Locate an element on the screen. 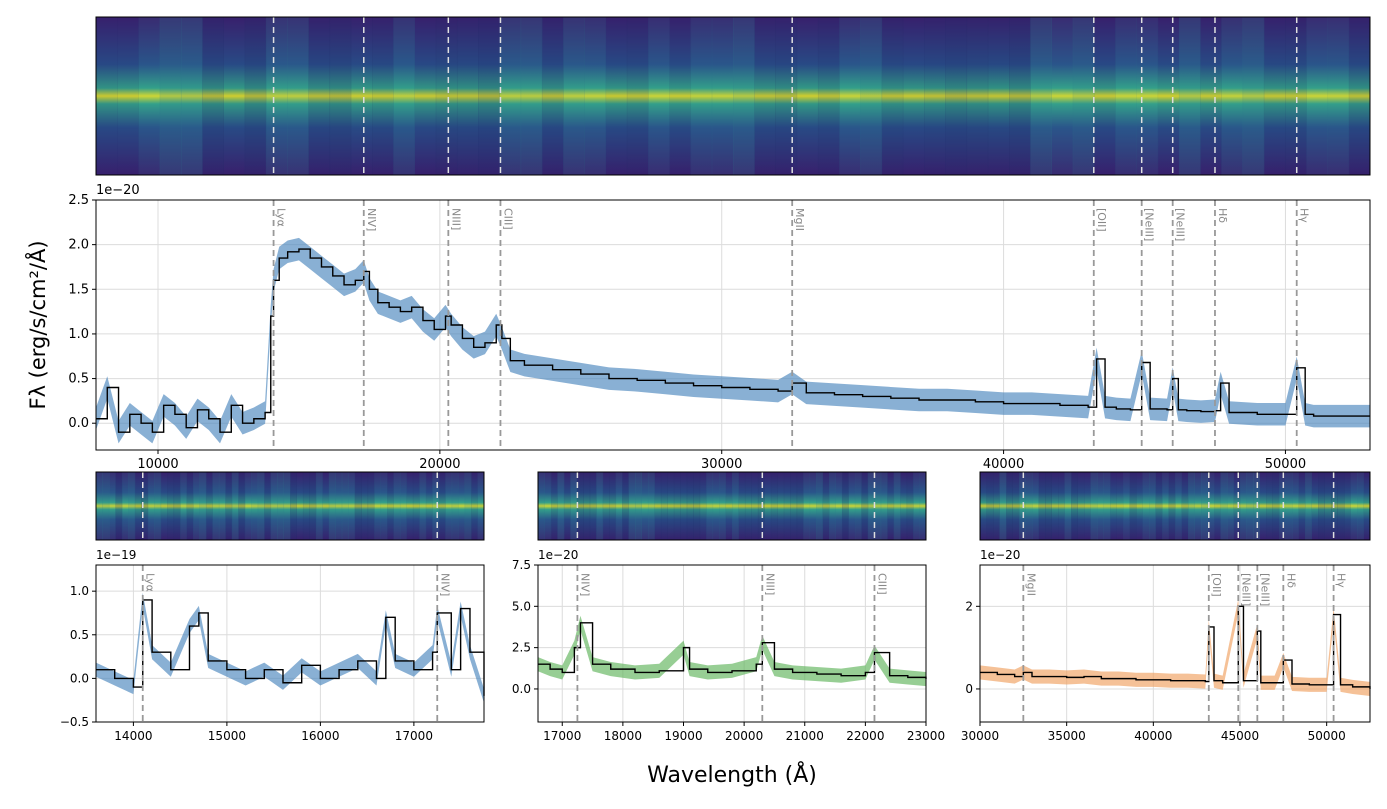  y-tick-label: 2.0 is located at coordinates (78, 245).